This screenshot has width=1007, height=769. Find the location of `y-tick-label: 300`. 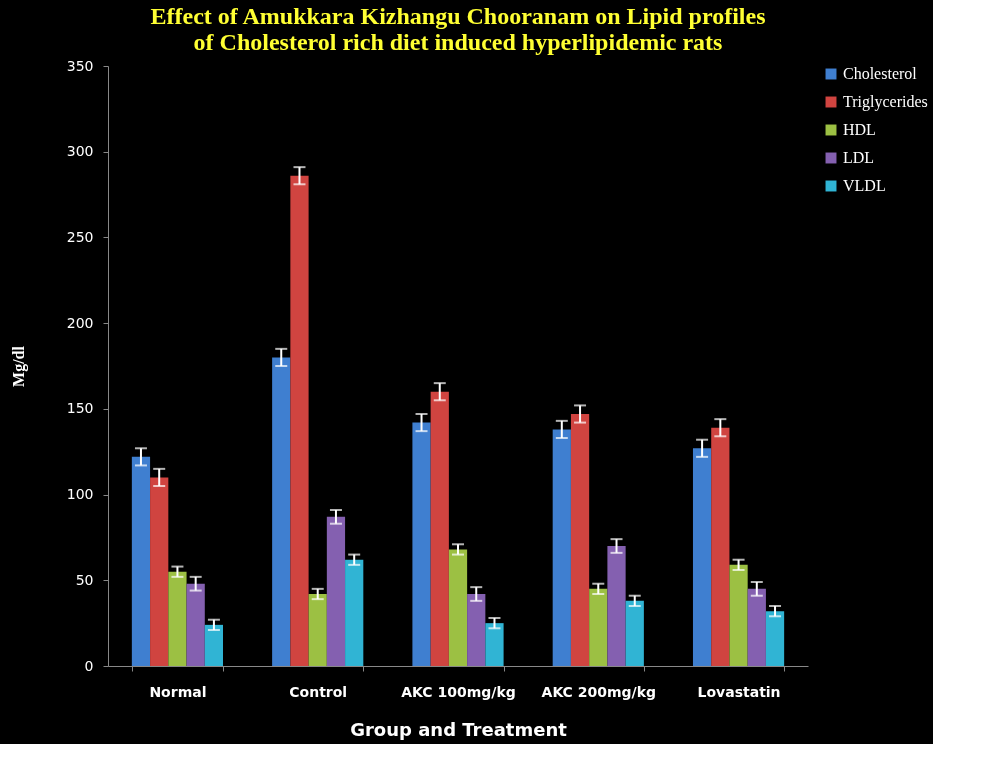

y-tick-label: 300 is located at coordinates (80, 151).